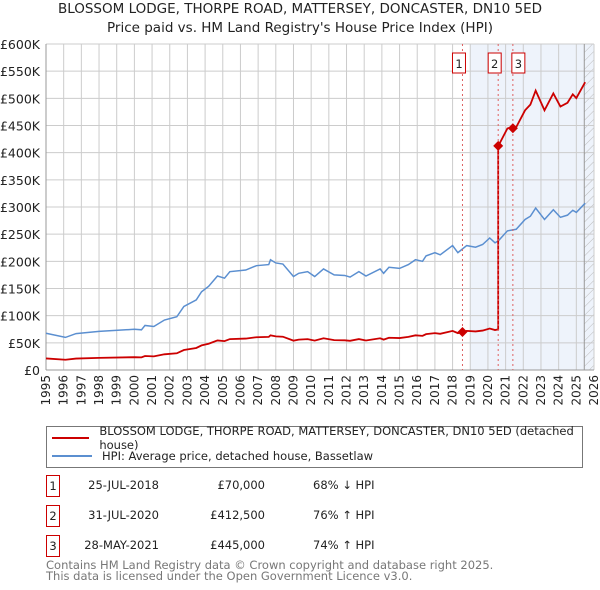  I want to click on sale-badge: 2, so click(53, 516).